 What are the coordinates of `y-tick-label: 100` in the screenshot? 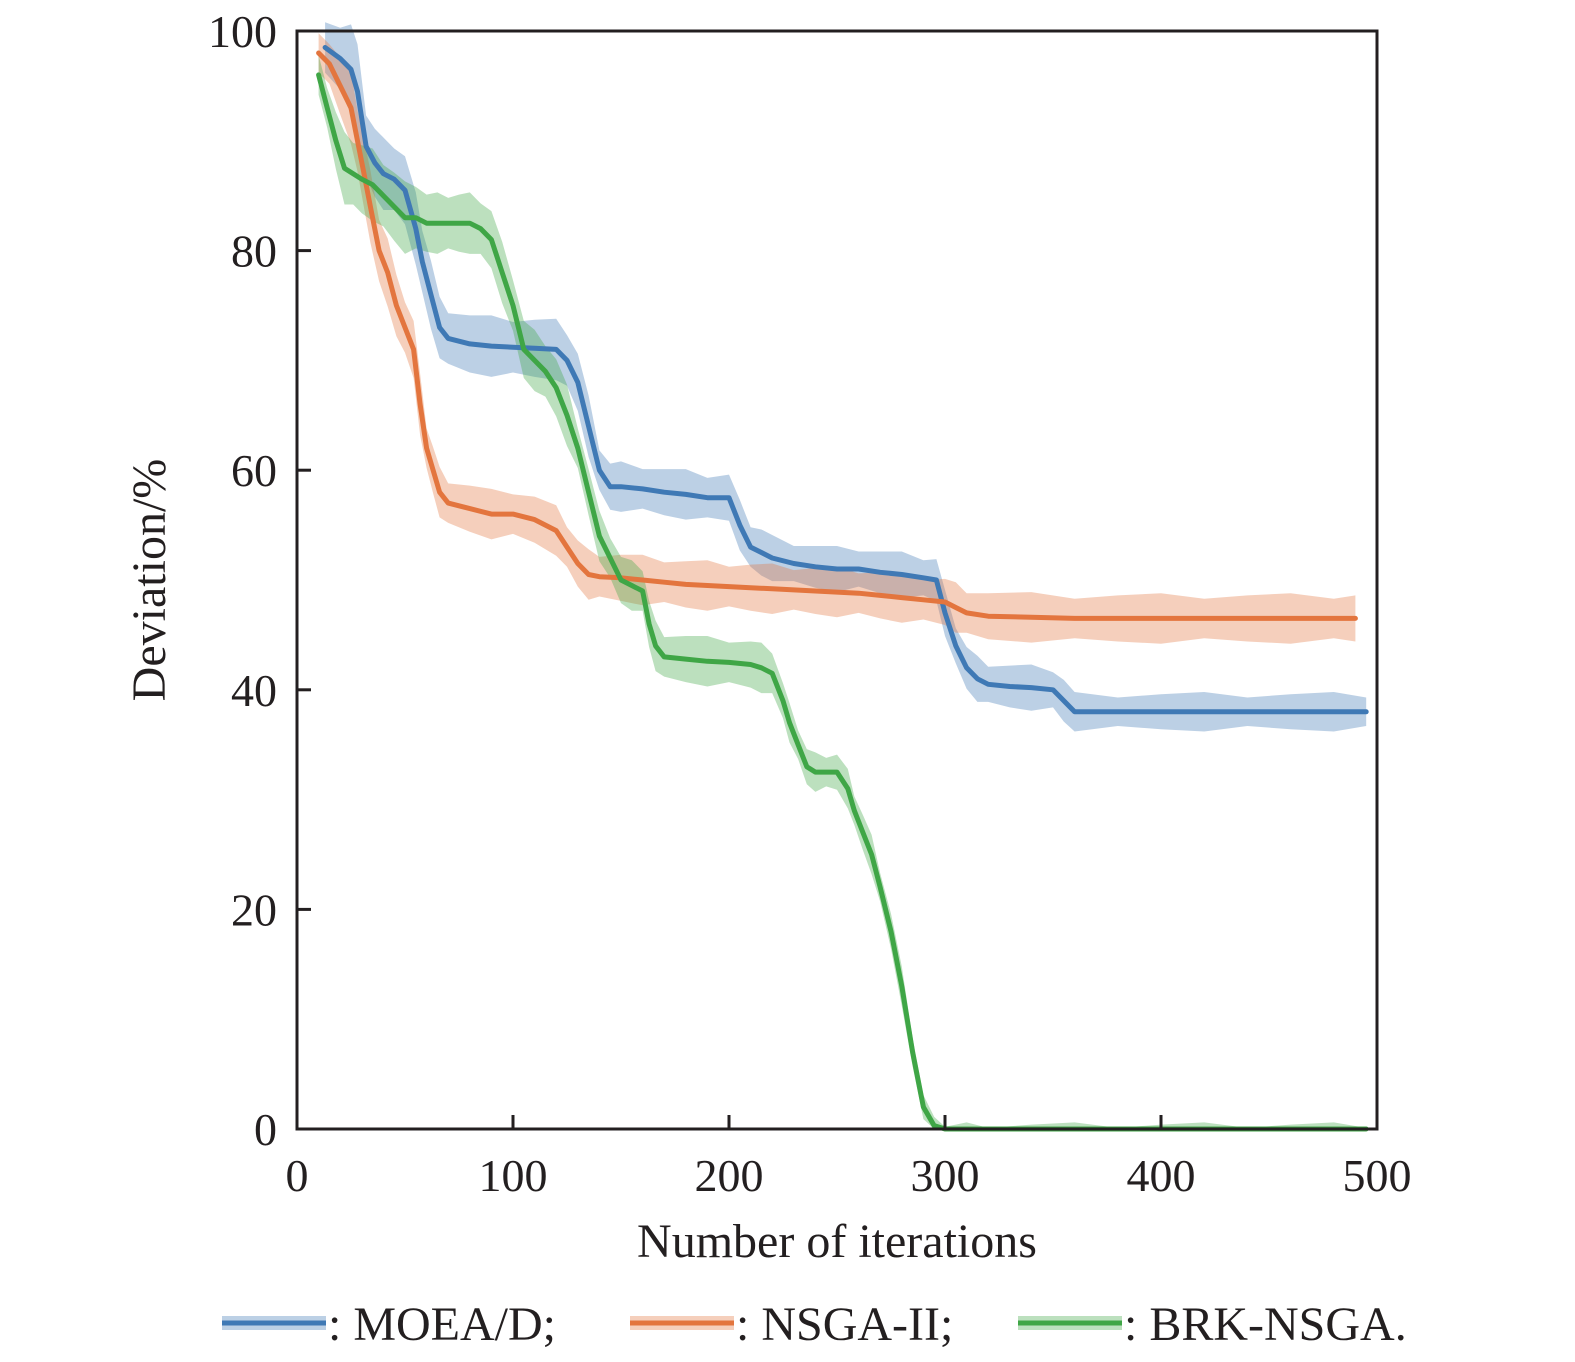 It's located at (242, 31).